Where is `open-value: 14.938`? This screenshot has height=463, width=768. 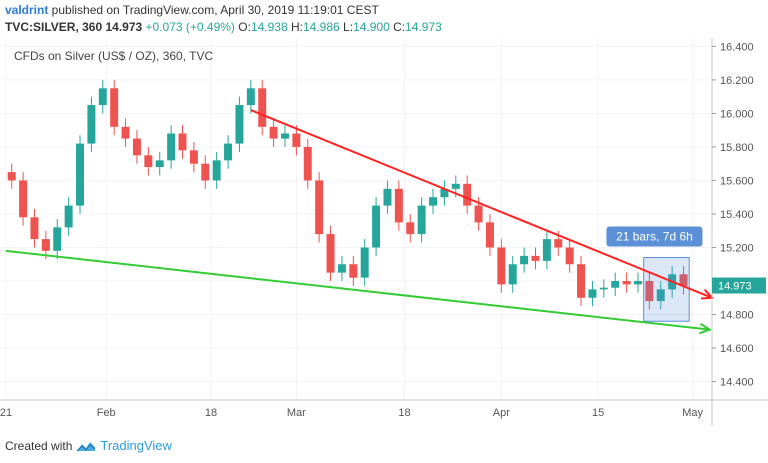
open-value: 14.938 is located at coordinates (269, 27).